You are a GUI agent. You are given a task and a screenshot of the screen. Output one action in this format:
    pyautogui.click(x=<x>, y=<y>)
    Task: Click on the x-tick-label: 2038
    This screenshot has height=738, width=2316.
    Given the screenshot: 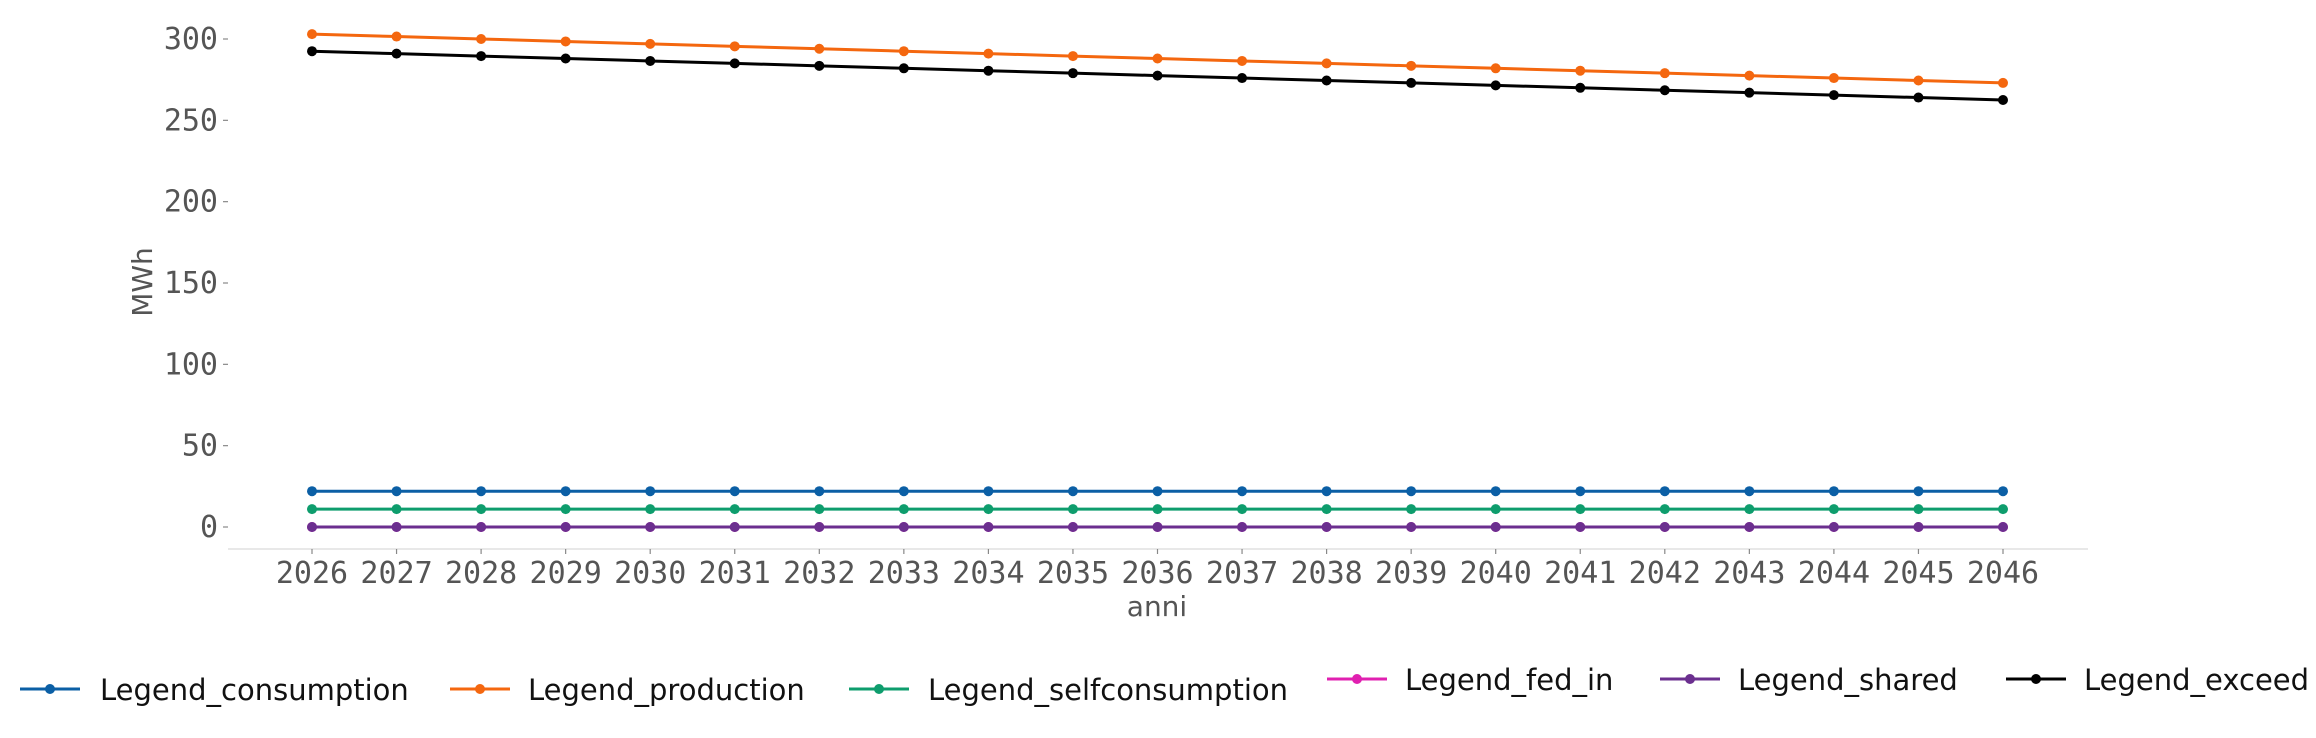 What is the action you would take?
    pyautogui.click(x=1326, y=573)
    